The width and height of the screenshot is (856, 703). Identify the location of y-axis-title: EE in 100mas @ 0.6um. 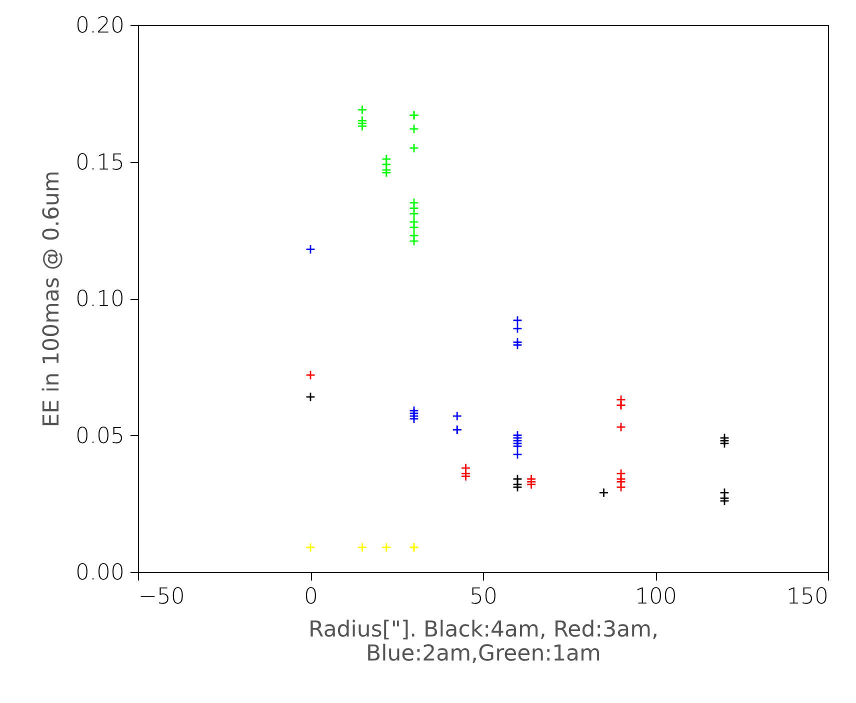
(52, 299).